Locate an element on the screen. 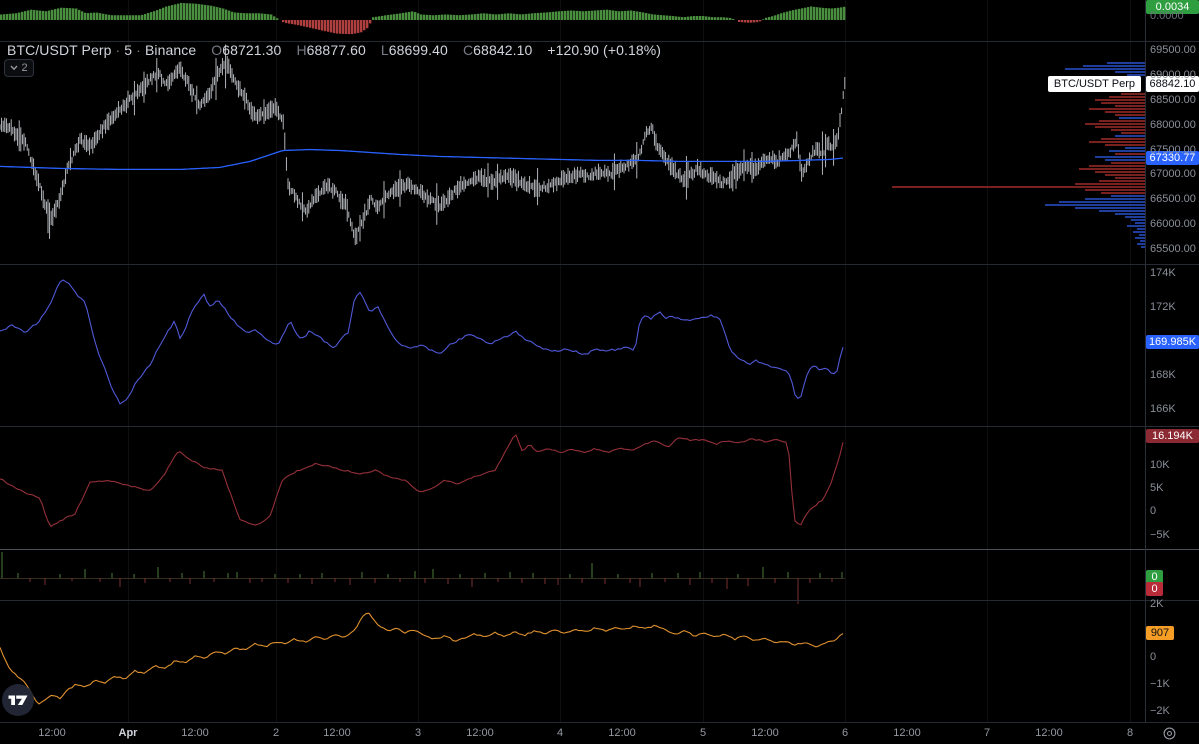 Image resolution: width=1199 pixels, height=744 pixels. price-tick-label: 10K is located at coordinates (1160, 465).